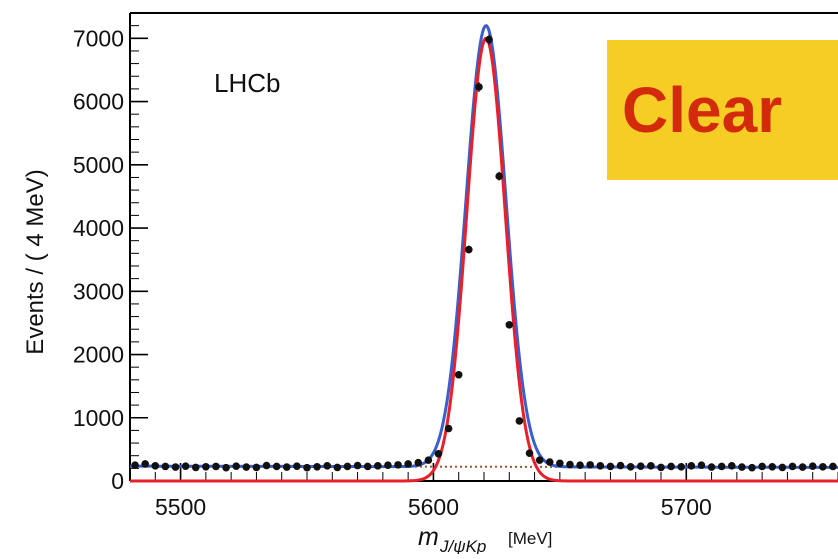 The height and width of the screenshot is (559, 838). What do you see at coordinates (98, 355) in the screenshot?
I see `y-tick-label: 2000` at bounding box center [98, 355].